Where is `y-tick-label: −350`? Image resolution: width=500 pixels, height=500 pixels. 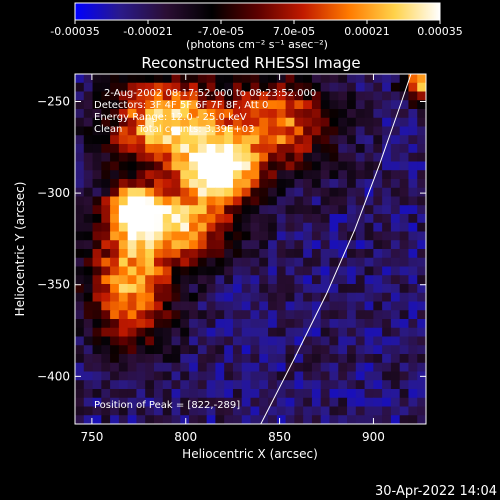
y-tick-label: −350 is located at coordinates (53, 285).